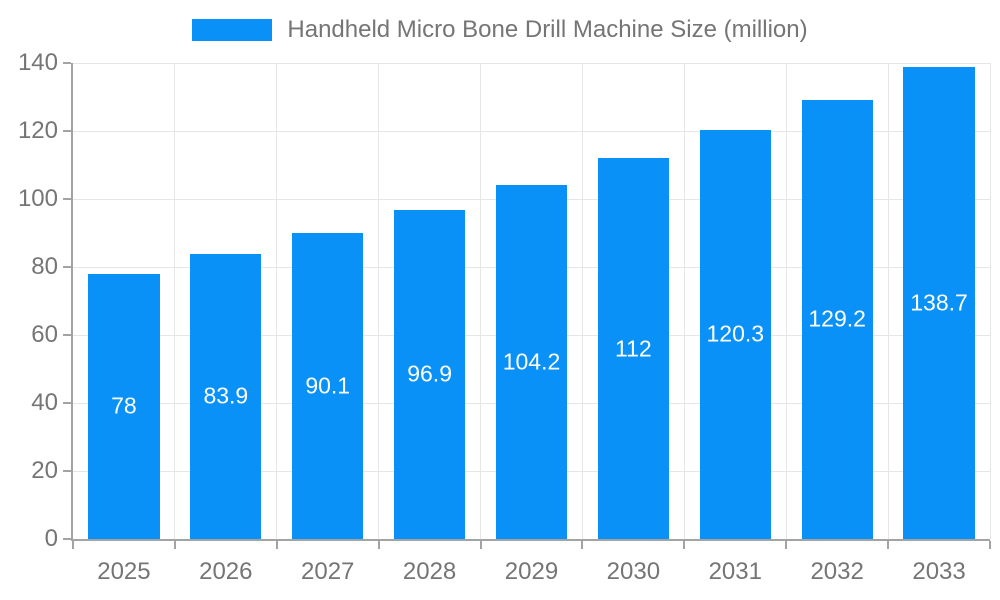  What do you see at coordinates (429, 571) in the screenshot?
I see `x-tick-label: 2028` at bounding box center [429, 571].